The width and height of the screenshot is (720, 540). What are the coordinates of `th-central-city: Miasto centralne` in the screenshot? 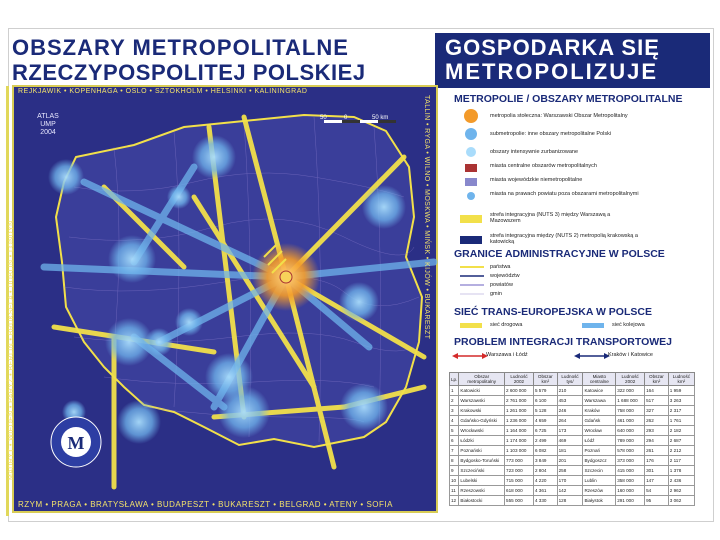 It's located at (599, 379).